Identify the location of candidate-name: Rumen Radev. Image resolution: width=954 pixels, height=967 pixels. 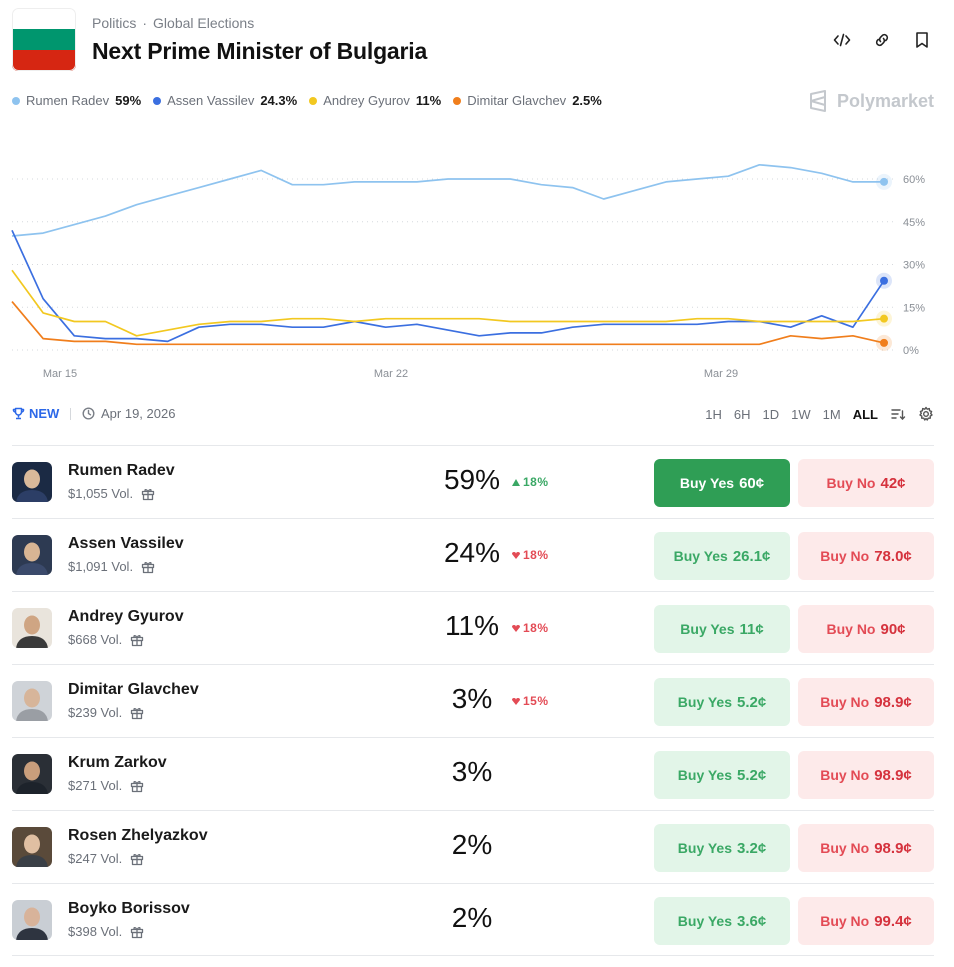
(121, 470).